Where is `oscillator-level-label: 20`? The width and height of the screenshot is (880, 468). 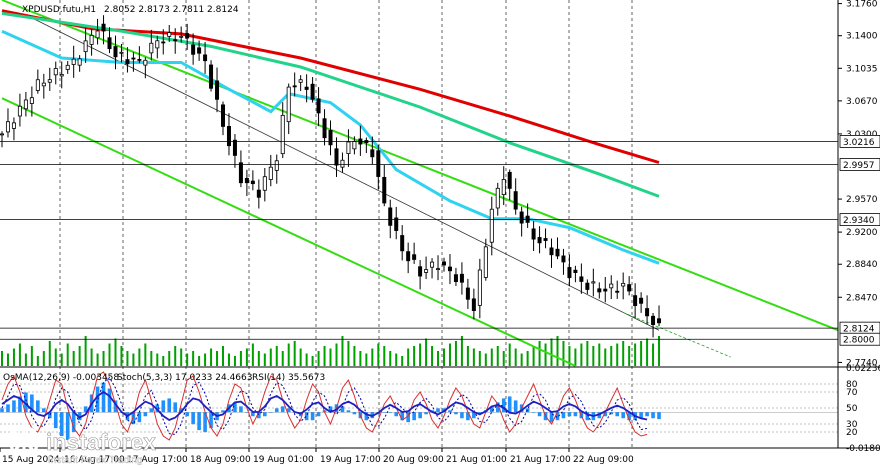 oscillator-level-label: 20 is located at coordinates (852, 433).